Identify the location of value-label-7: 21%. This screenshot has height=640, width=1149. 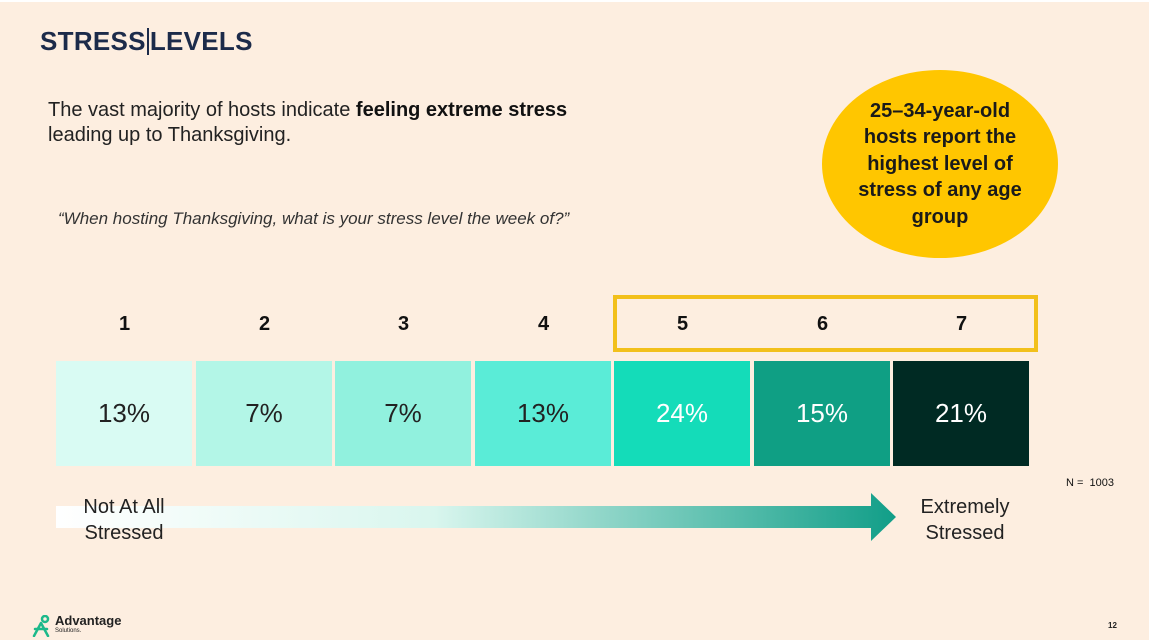
(961, 413).